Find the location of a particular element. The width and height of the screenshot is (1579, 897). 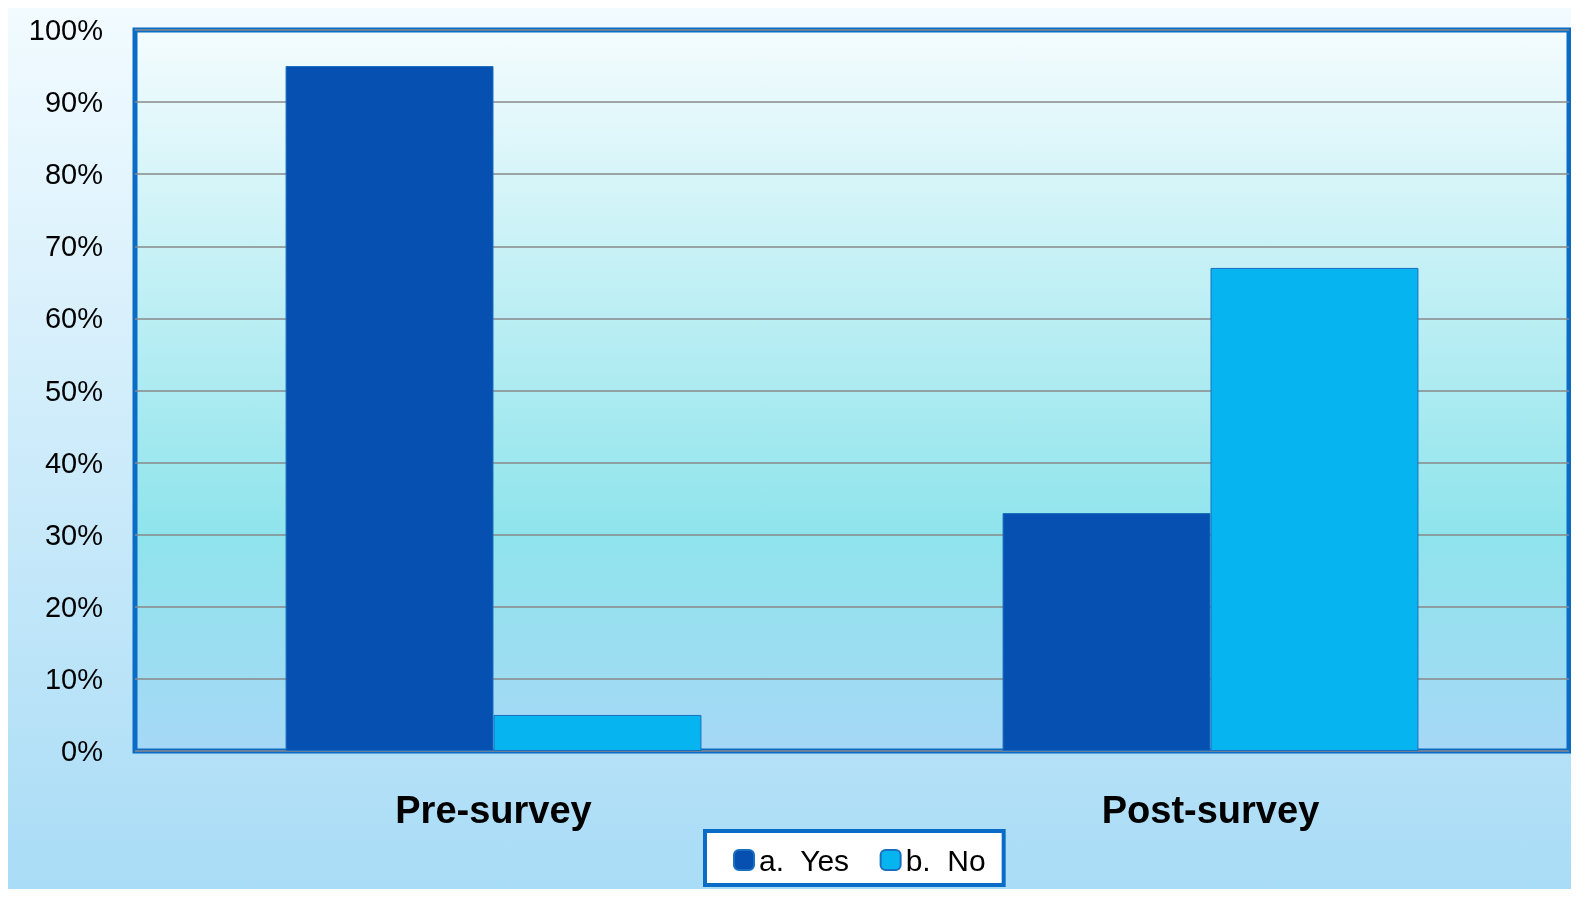

y-tick-label: 10% is located at coordinates (73, 678).